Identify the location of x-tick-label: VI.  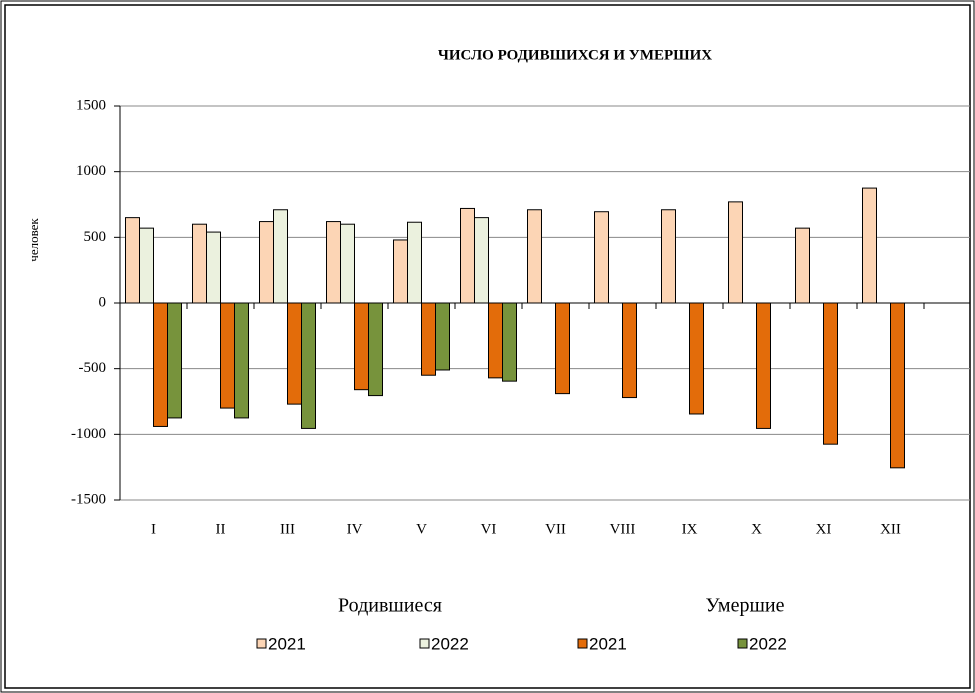
(489, 529).